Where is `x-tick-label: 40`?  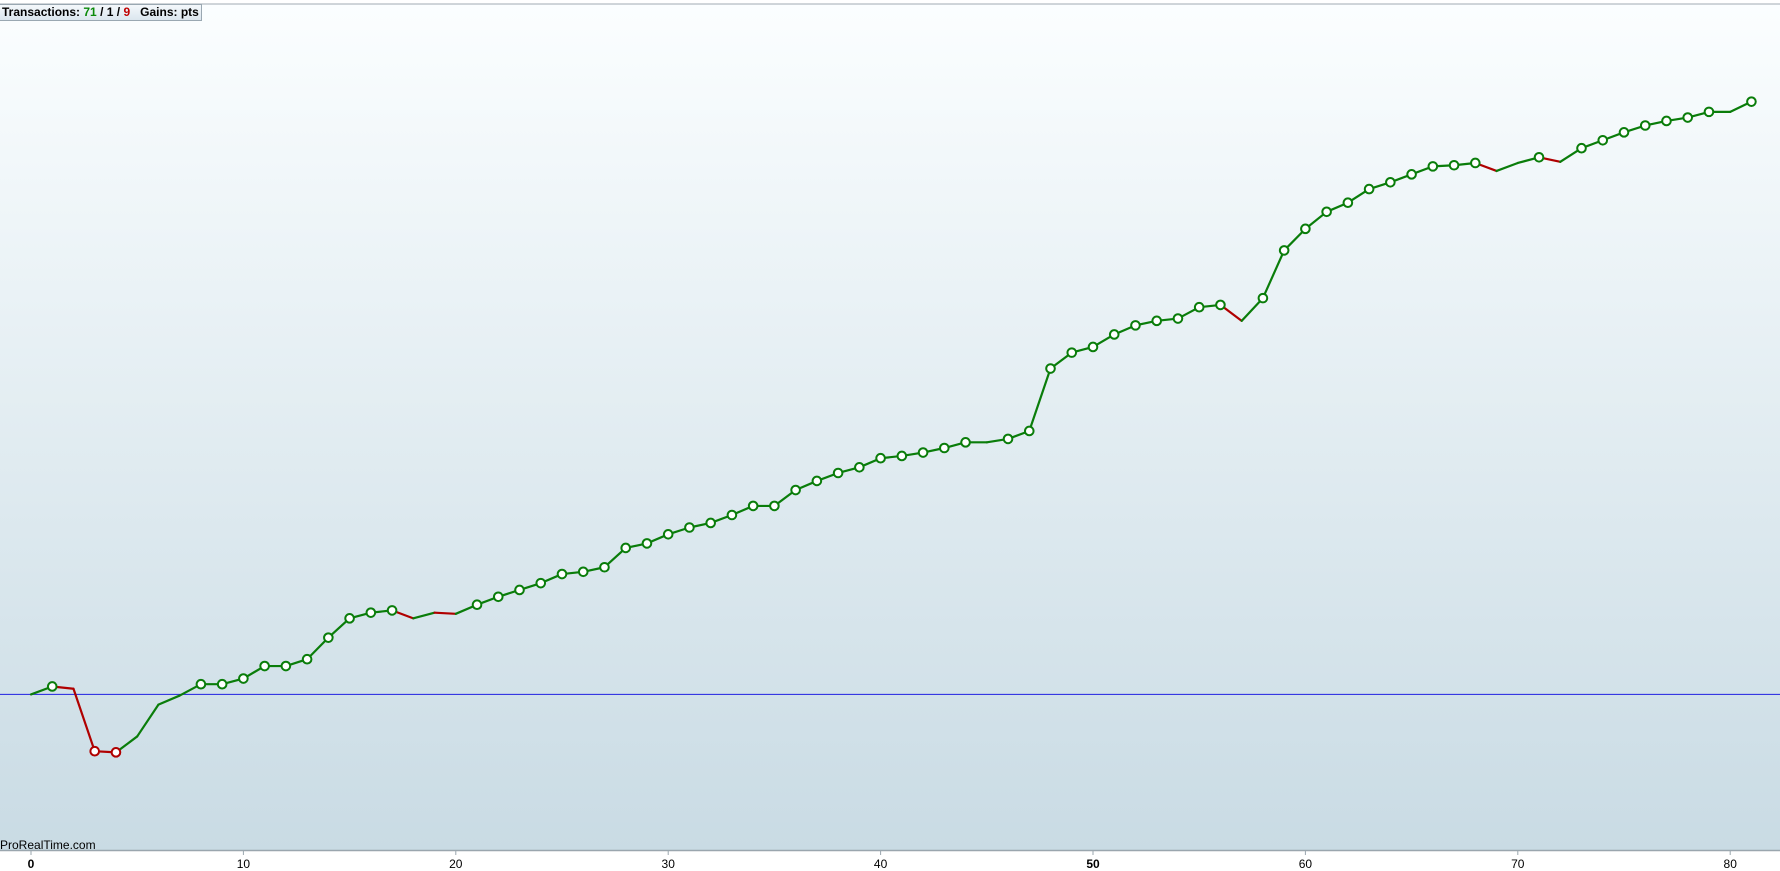 x-tick-label: 40 is located at coordinates (881, 864).